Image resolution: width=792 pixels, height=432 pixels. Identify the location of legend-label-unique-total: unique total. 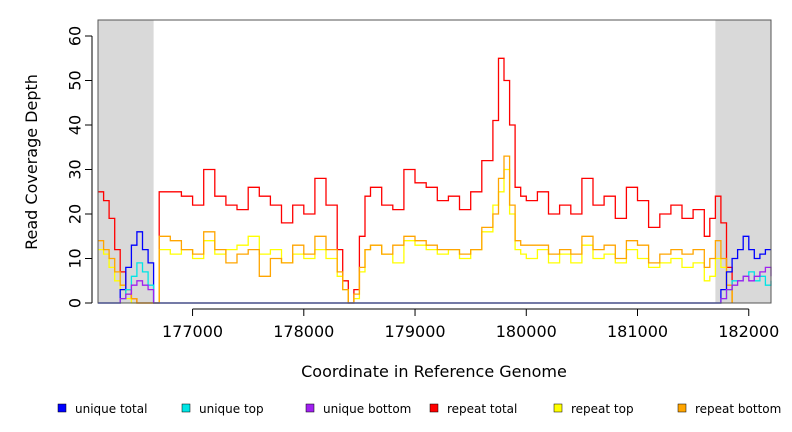
(111, 409).